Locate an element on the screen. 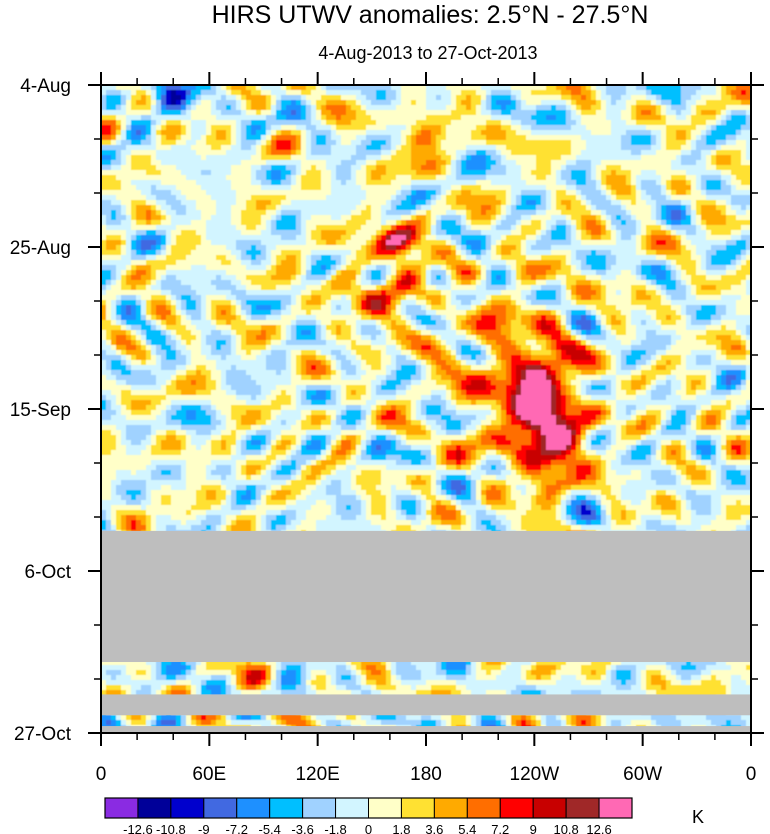 The height and width of the screenshot is (834, 770). y-tick-label: 6-Oct is located at coordinates (48, 572).